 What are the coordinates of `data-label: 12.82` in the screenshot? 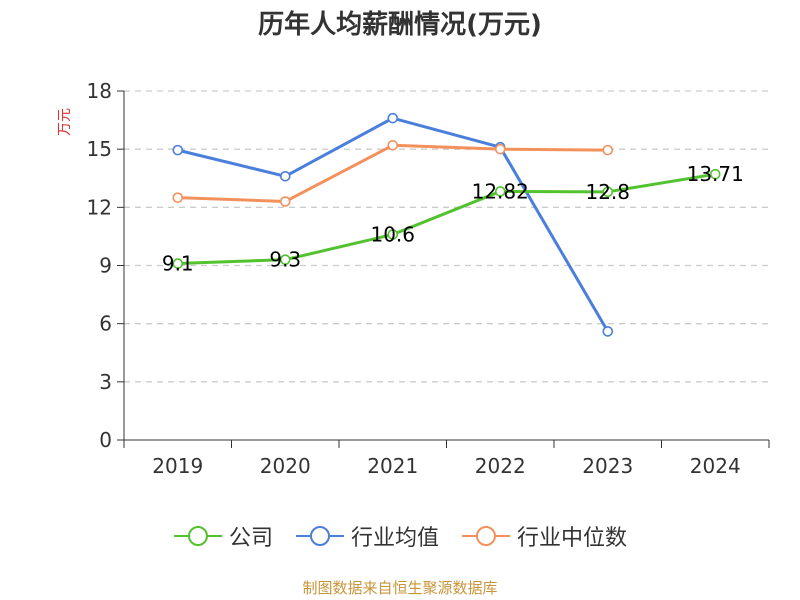 It's located at (500, 191).